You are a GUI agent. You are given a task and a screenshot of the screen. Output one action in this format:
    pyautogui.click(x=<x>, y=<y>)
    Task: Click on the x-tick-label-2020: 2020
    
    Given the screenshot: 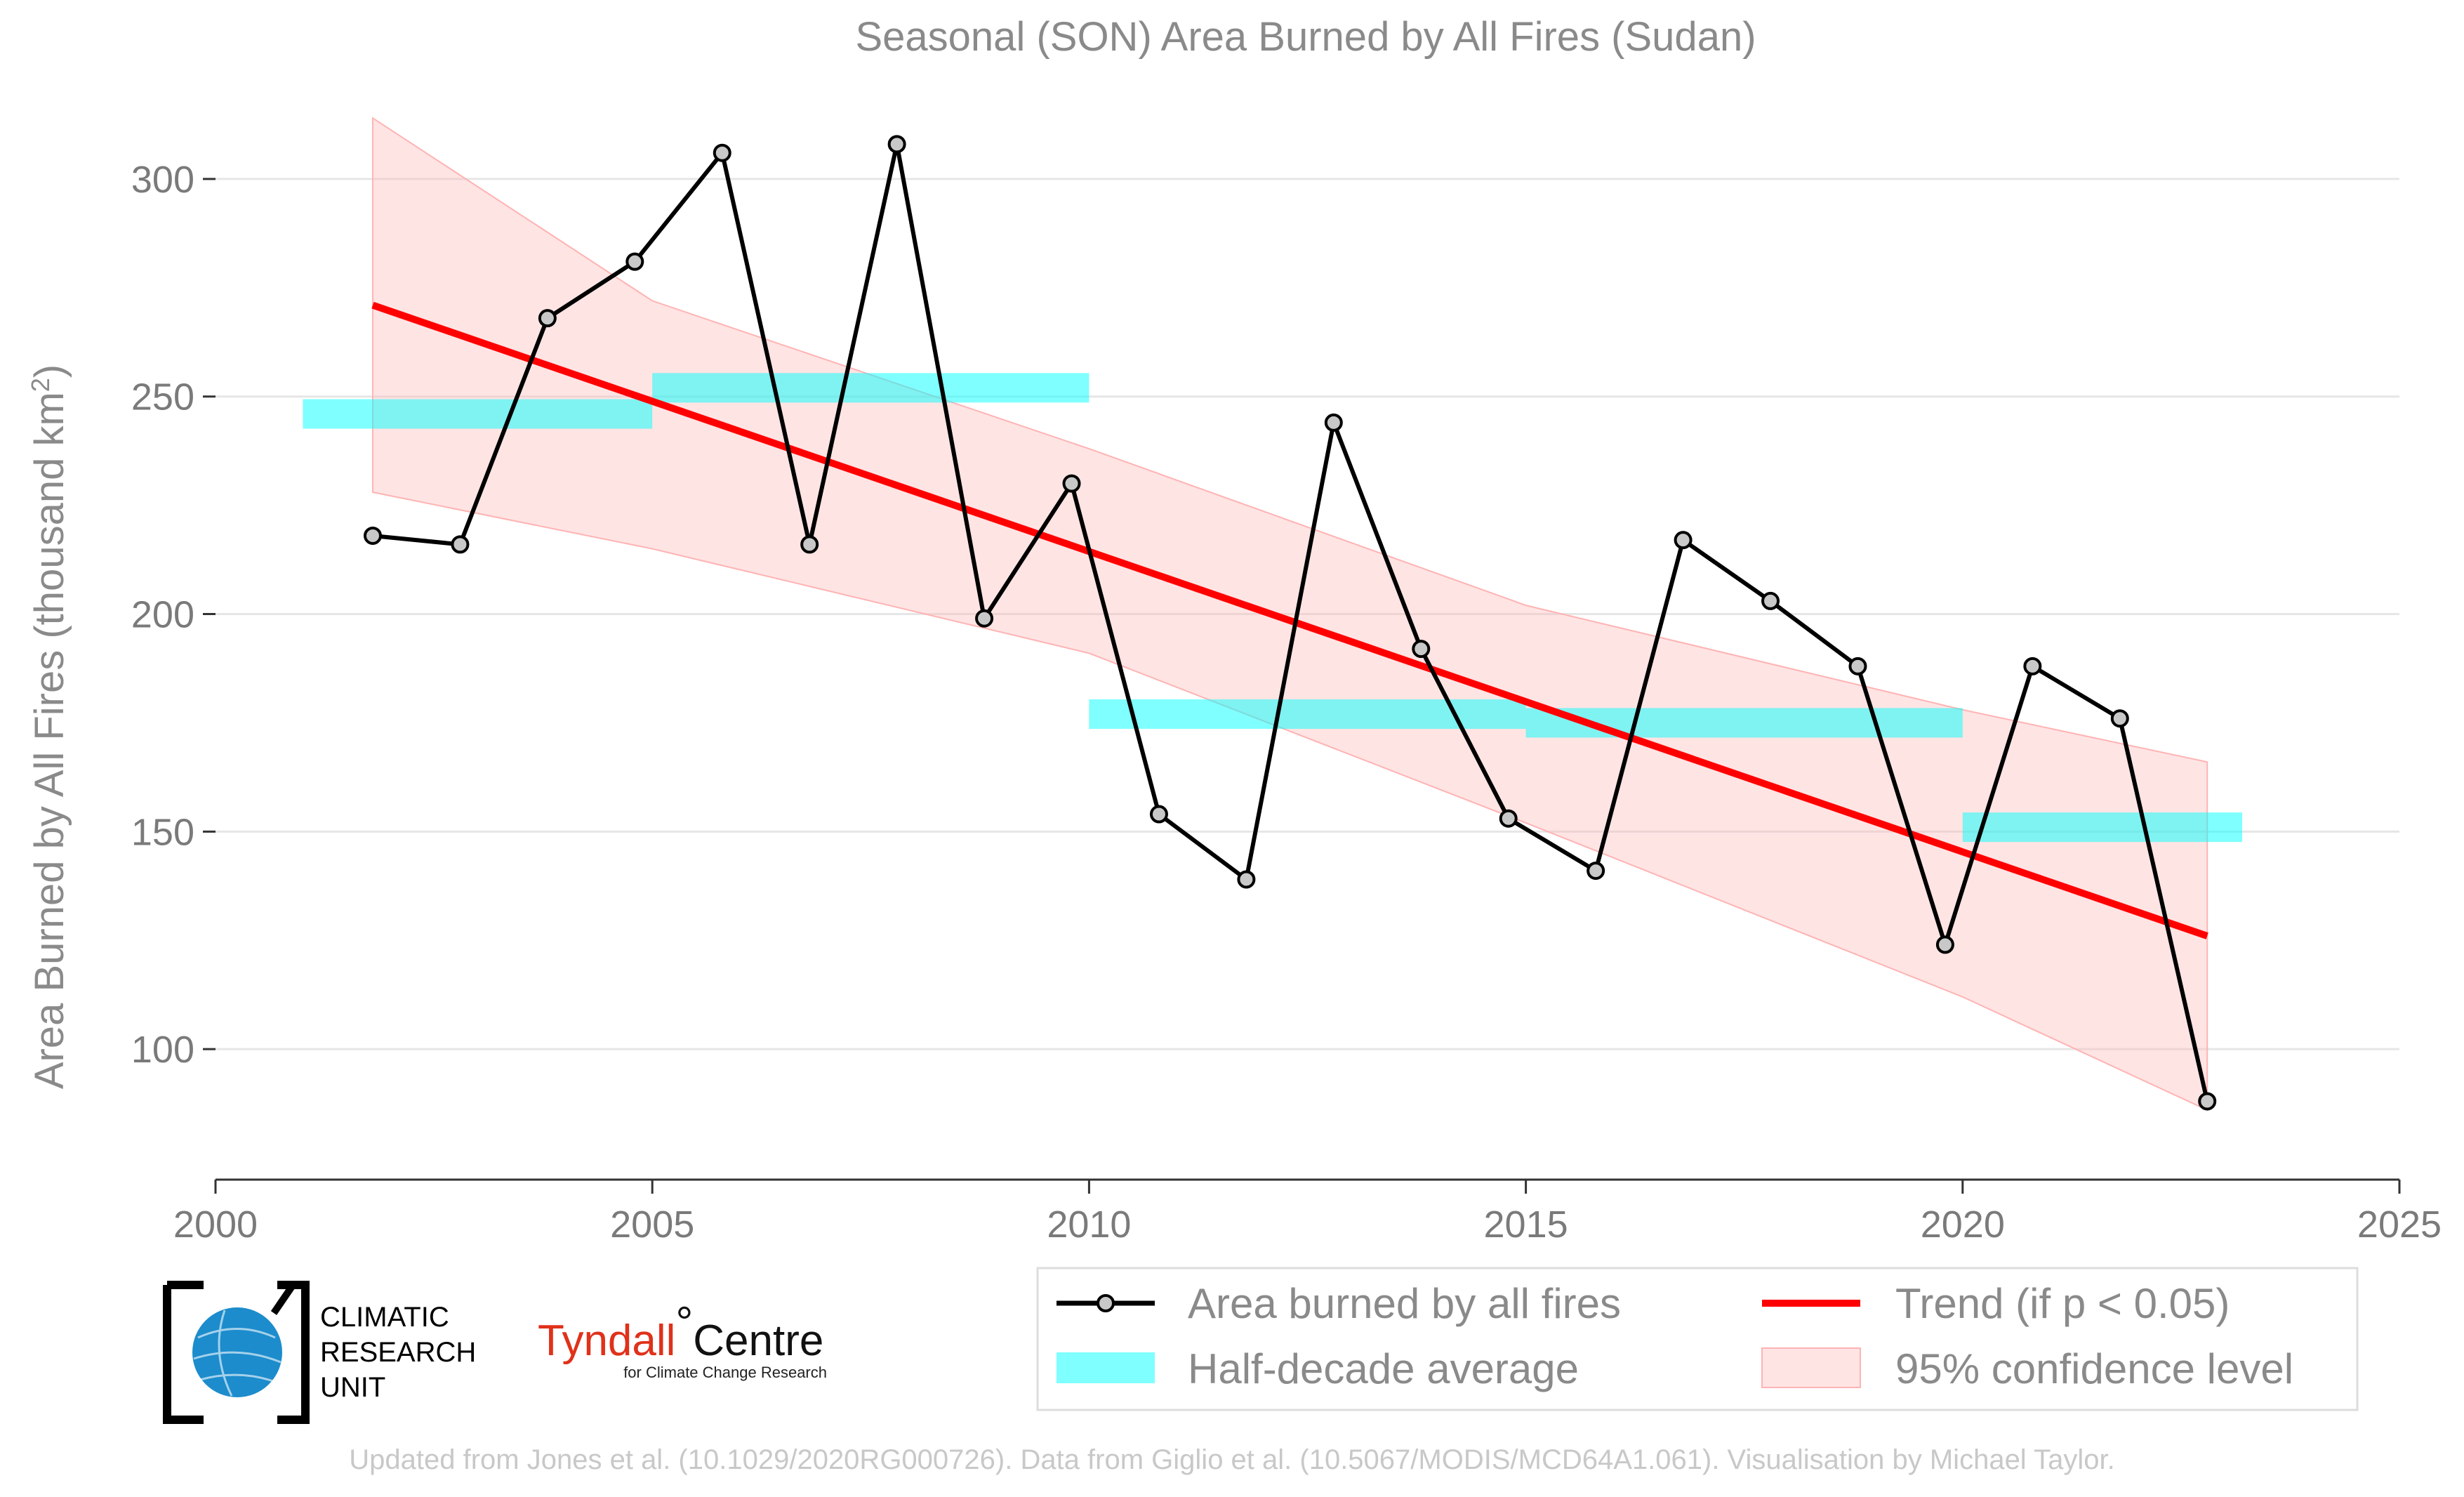 What is the action you would take?
    pyautogui.click(x=1963, y=1224)
    